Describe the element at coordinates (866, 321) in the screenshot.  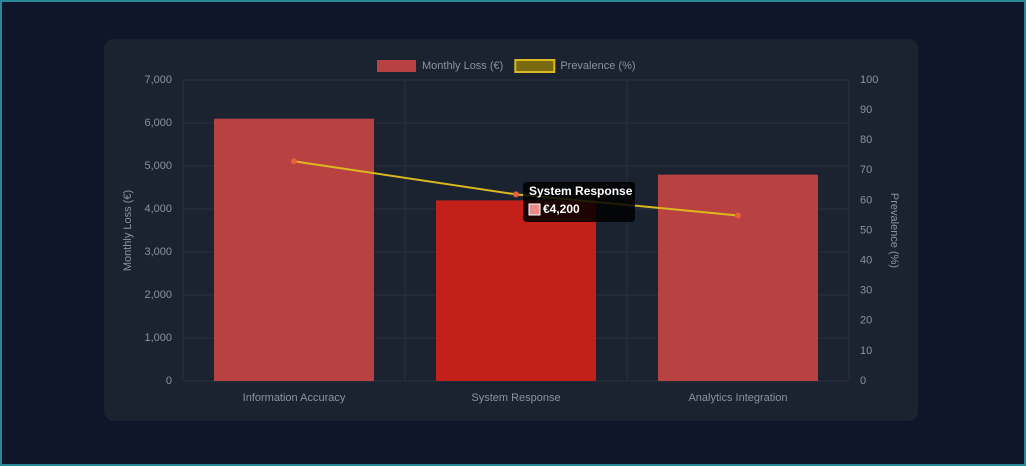
I see `y2-tick-label: 20` at that location.